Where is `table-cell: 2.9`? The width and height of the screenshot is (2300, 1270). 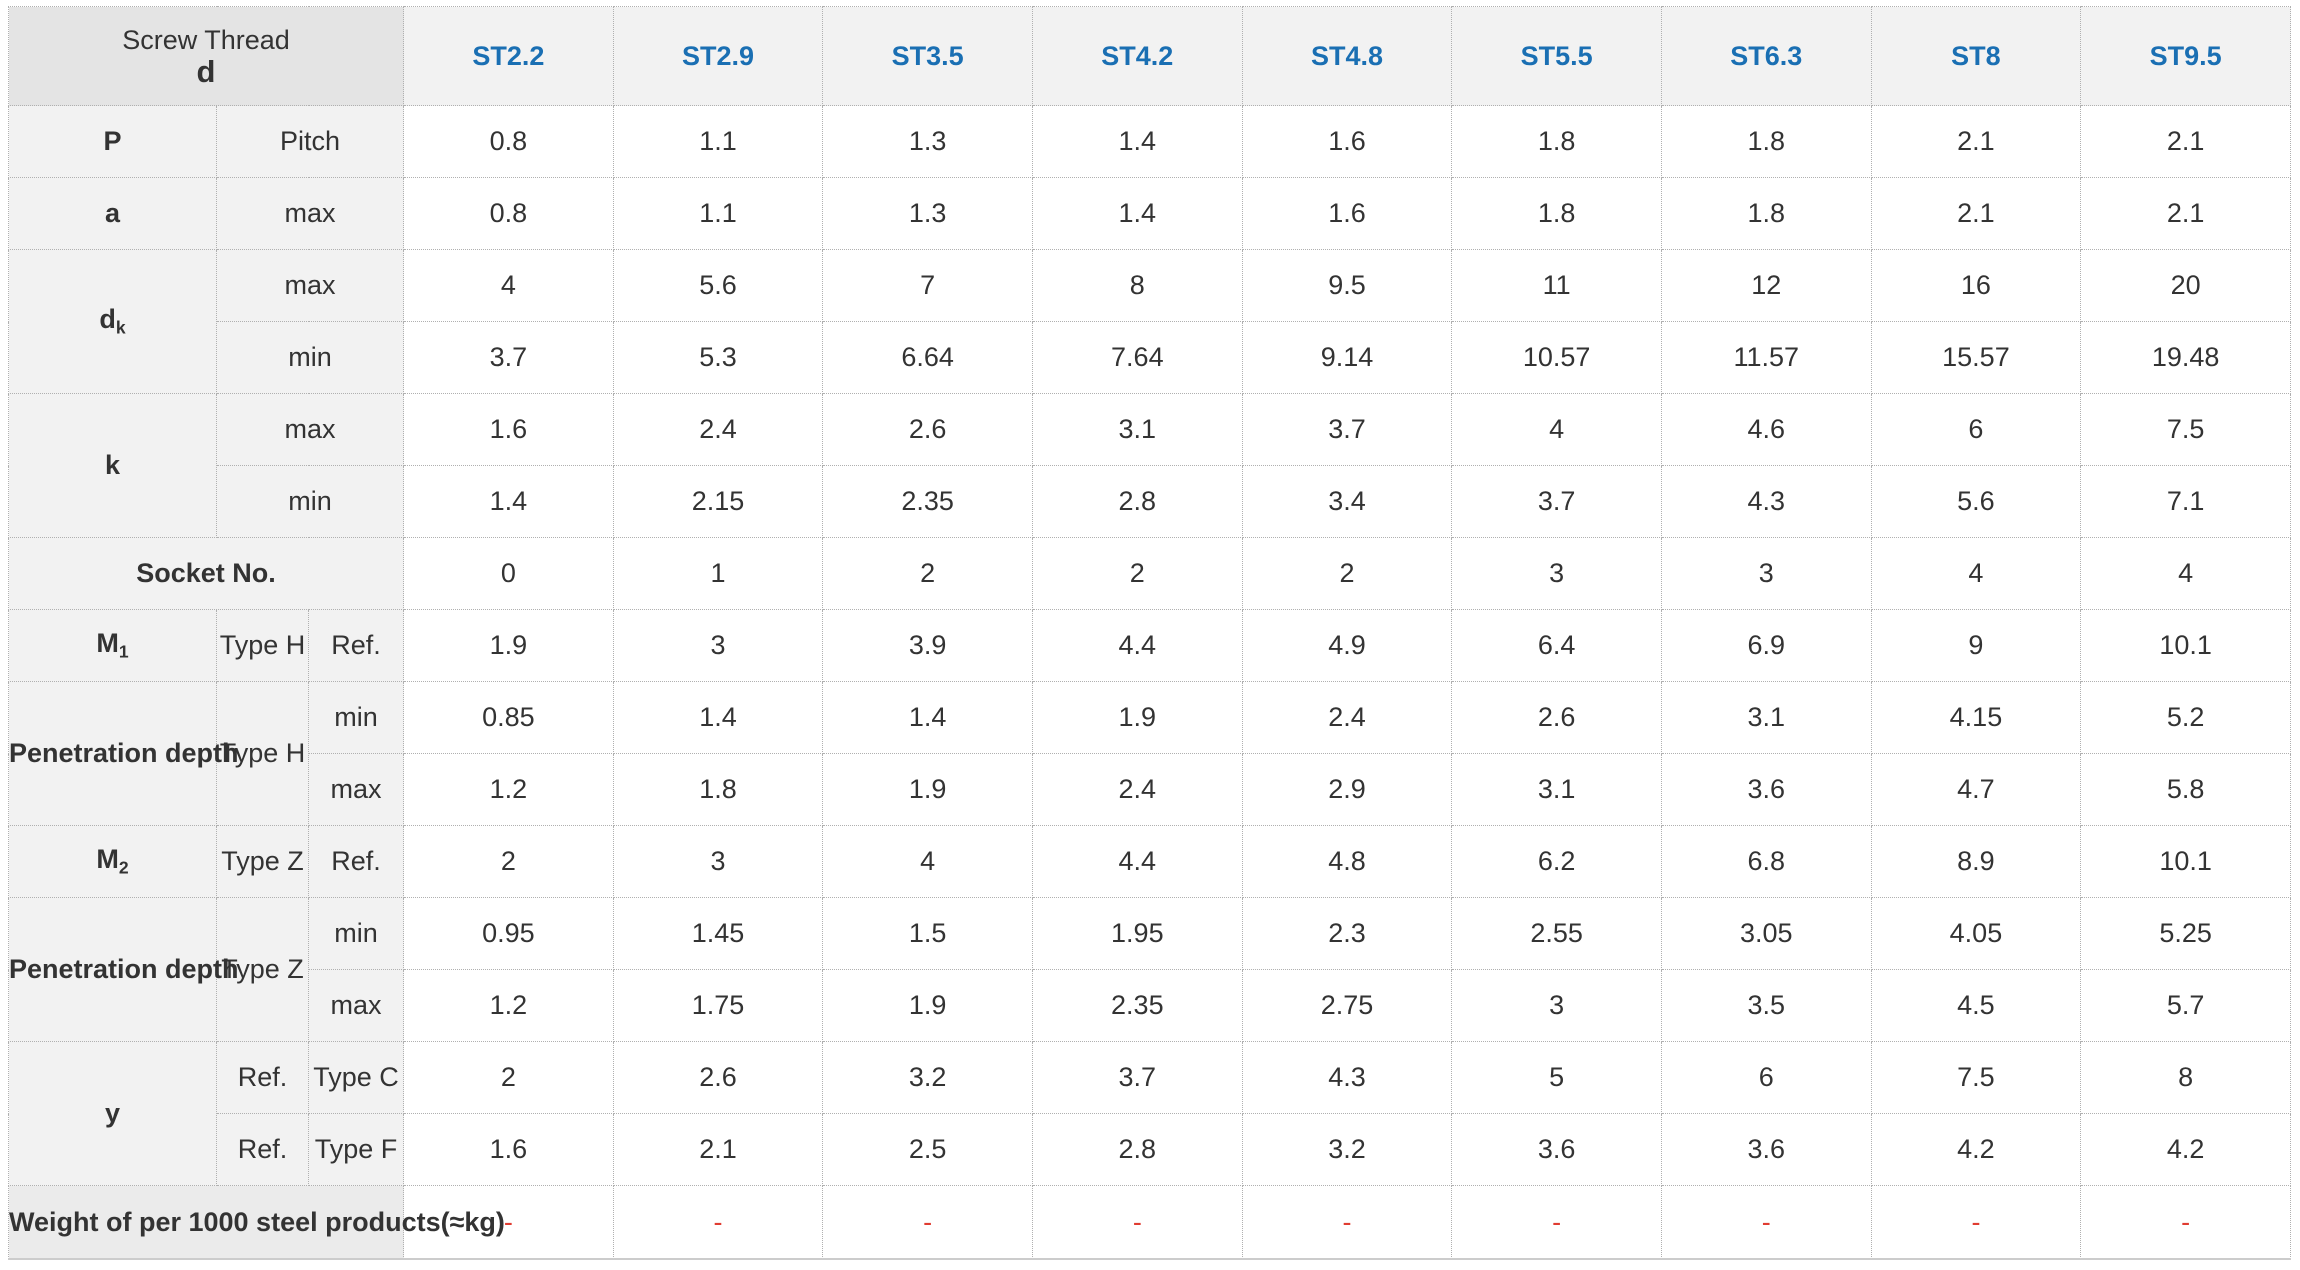 table-cell: 2.9 is located at coordinates (1347, 789).